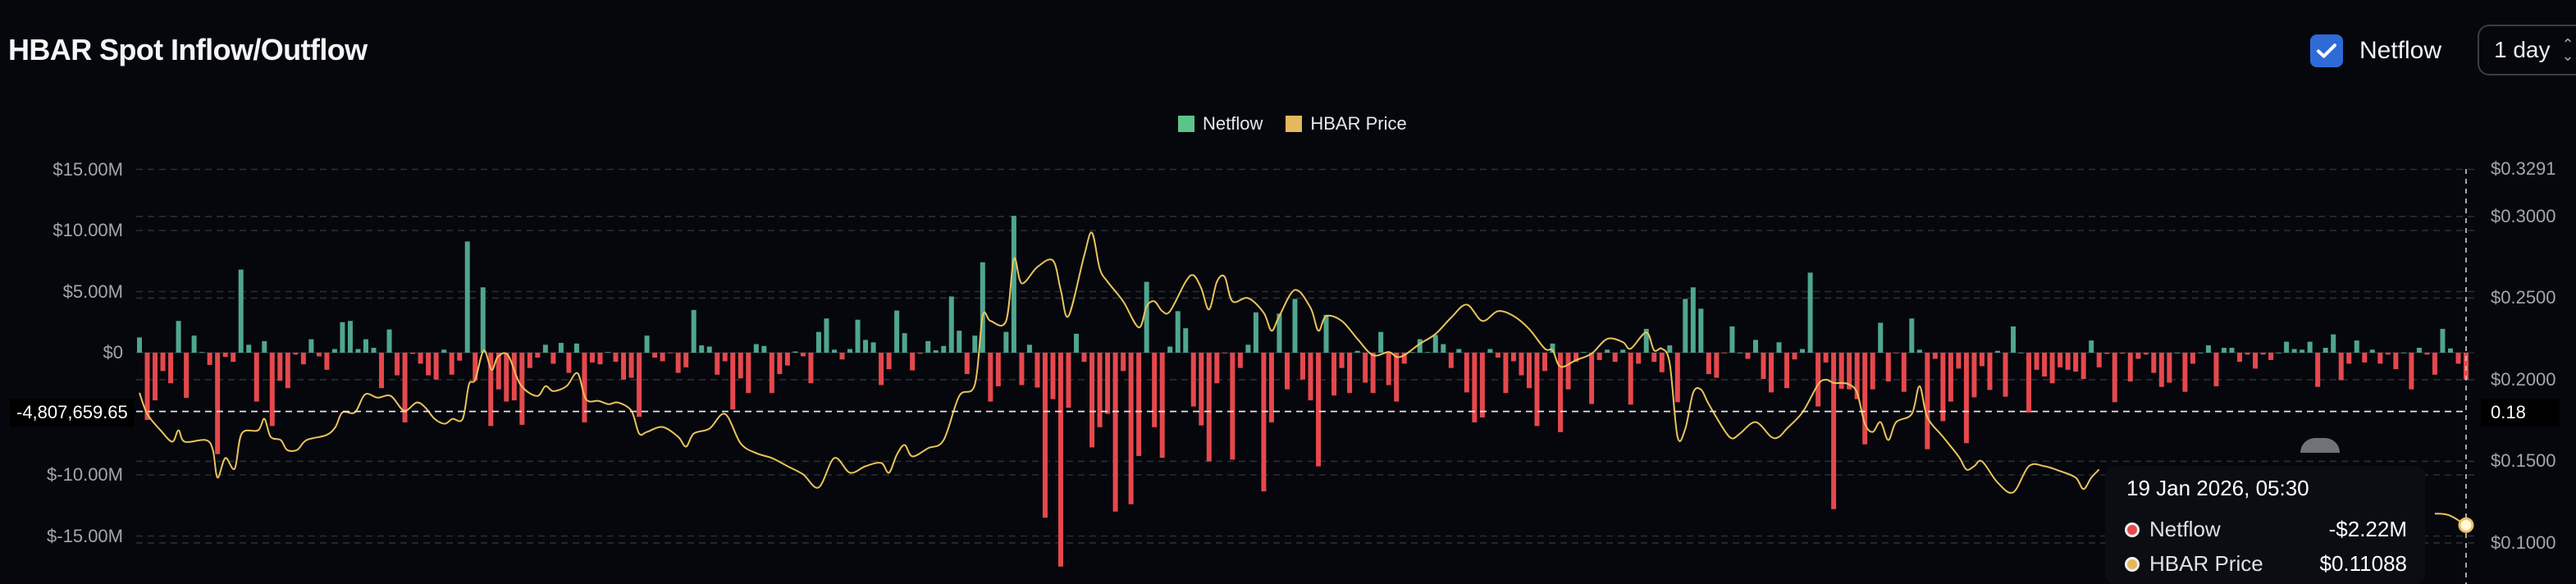  Describe the element at coordinates (2327, 50) in the screenshot. I see `checkbox-checked-icon` at that location.